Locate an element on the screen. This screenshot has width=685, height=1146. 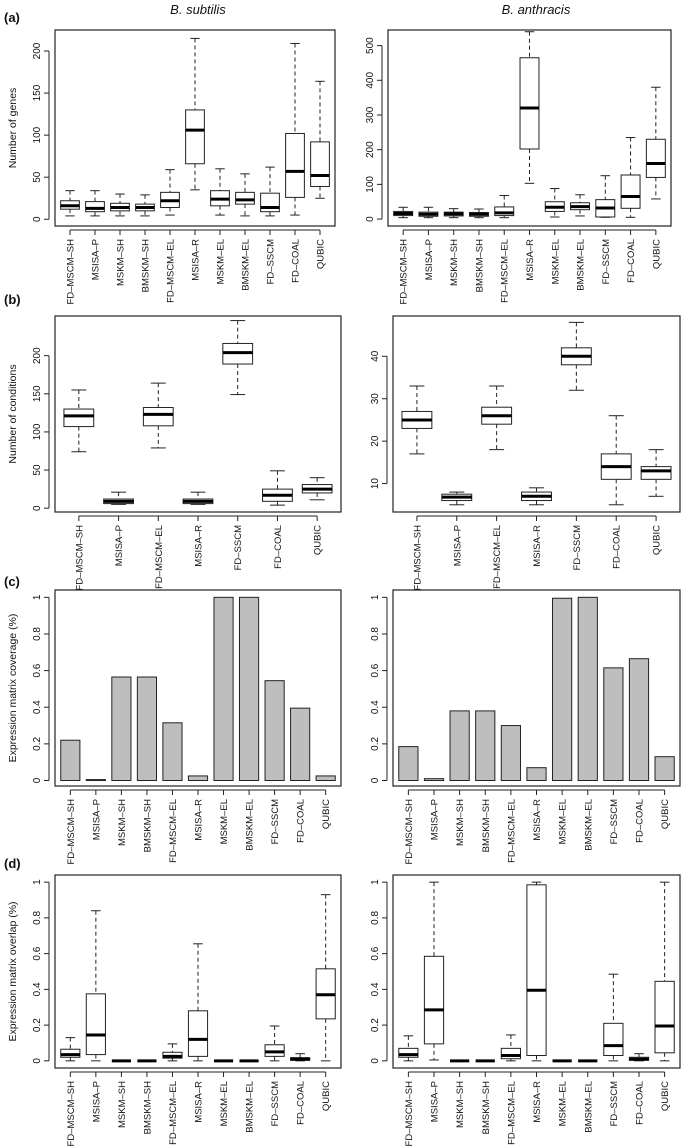
y-tick-label: 150 is located at coordinates (37, 92).